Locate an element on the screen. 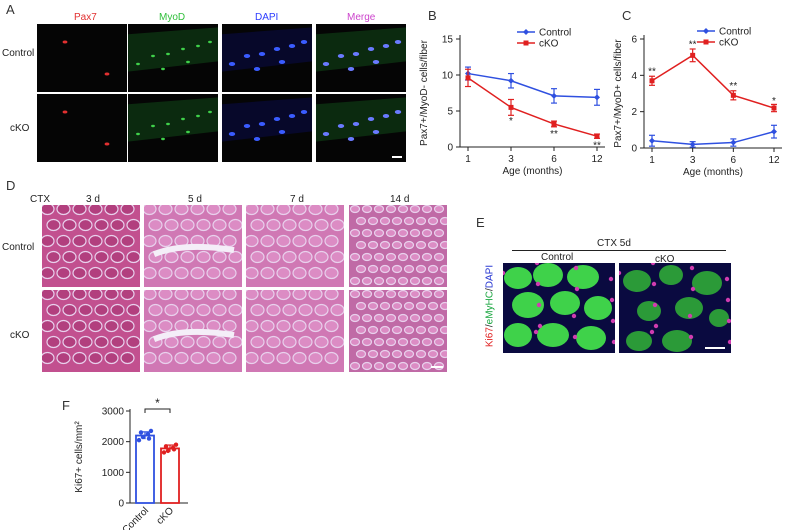 The height and width of the screenshot is (530, 790). histology-graphic is located at coordinates (295, 327).